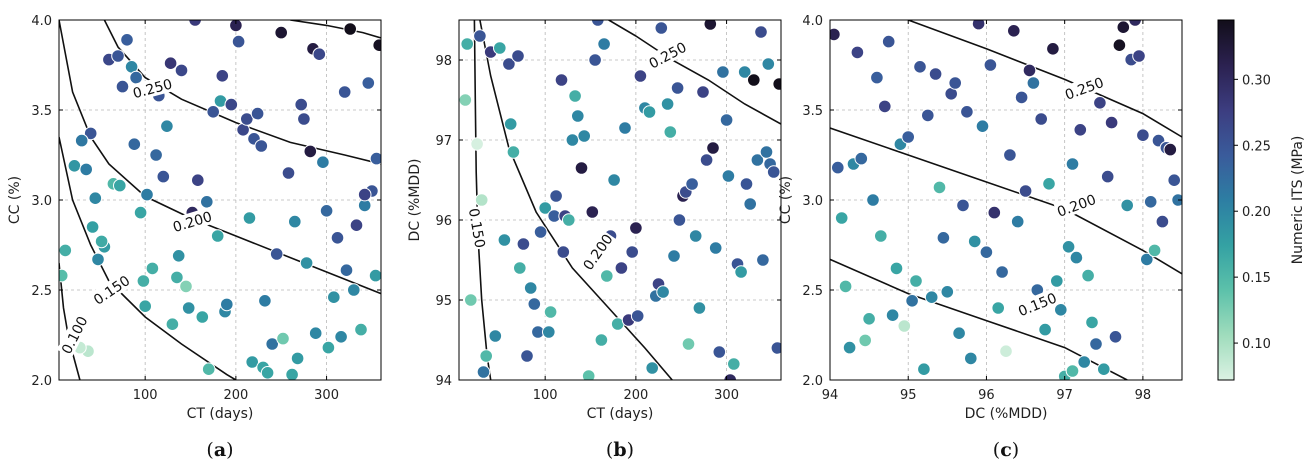 The width and height of the screenshot is (1311, 468). I want to click on x-tick-label: 97, so click(1064, 395).